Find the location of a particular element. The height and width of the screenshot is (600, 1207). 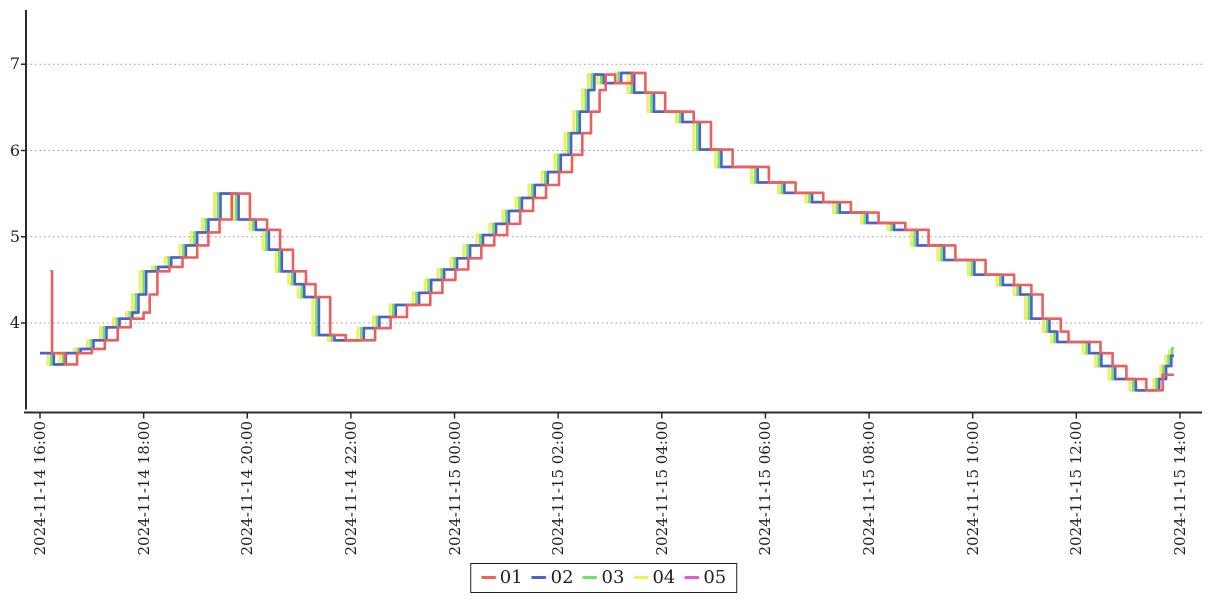

legend-label: 03 is located at coordinates (613, 577).